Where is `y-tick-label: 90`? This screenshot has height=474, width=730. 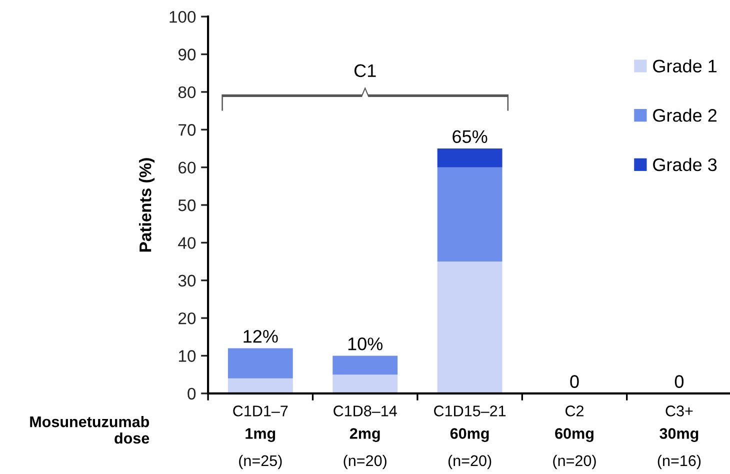 y-tick-label: 90 is located at coordinates (187, 54).